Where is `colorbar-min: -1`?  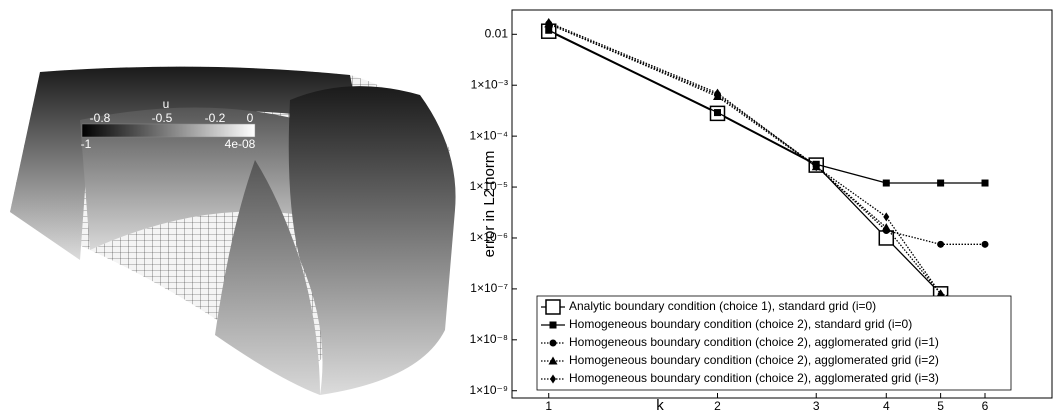 colorbar-min: -1 is located at coordinates (86, 144).